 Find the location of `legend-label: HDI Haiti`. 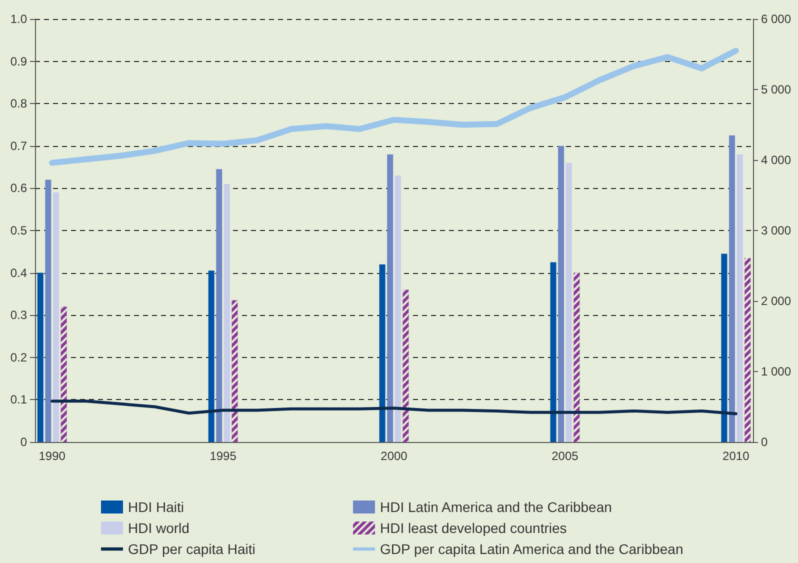

legend-label: HDI Haiti is located at coordinates (156, 507).